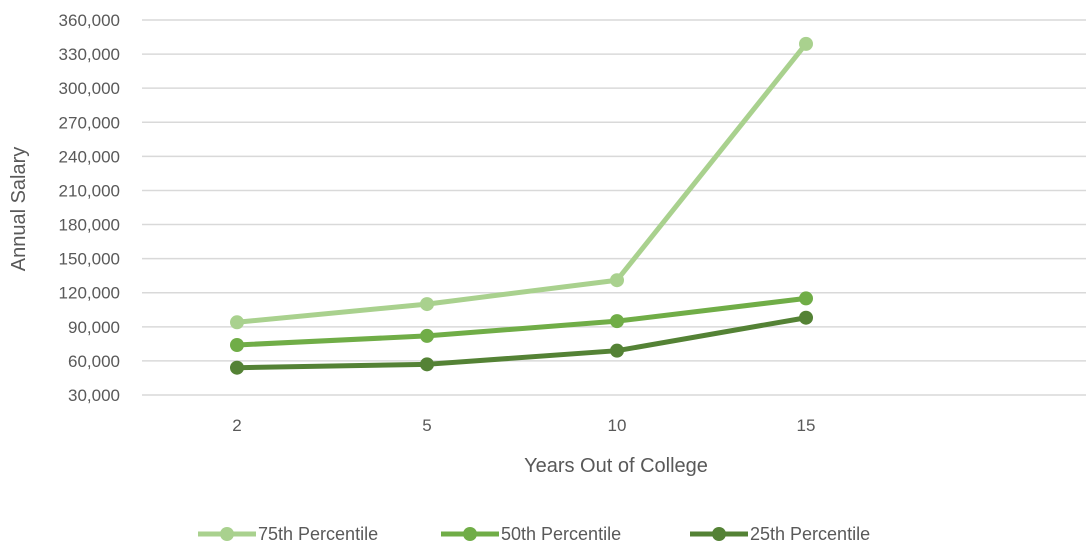 The width and height of the screenshot is (1086, 547). Describe the element at coordinates (426, 425) in the screenshot. I see `x-tick-label: 5` at that location.